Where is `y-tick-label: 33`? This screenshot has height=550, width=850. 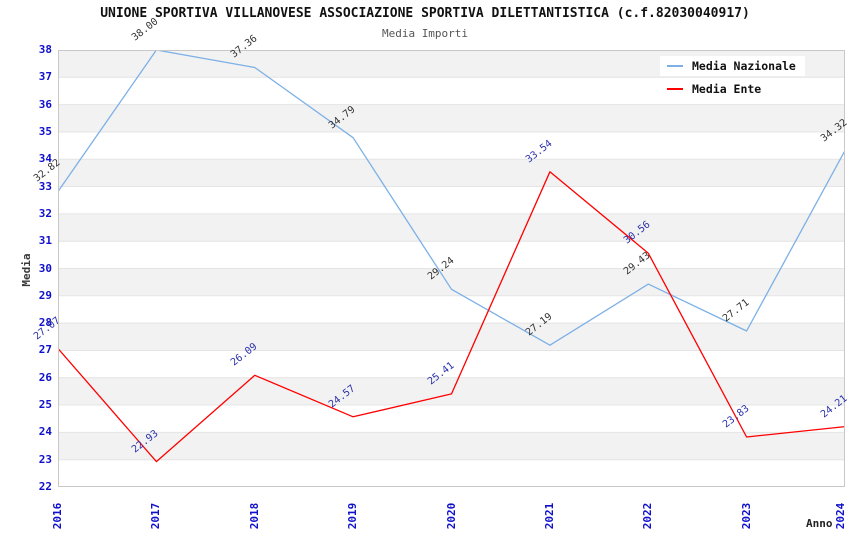 y-tick-label: 33 is located at coordinates (45, 186).